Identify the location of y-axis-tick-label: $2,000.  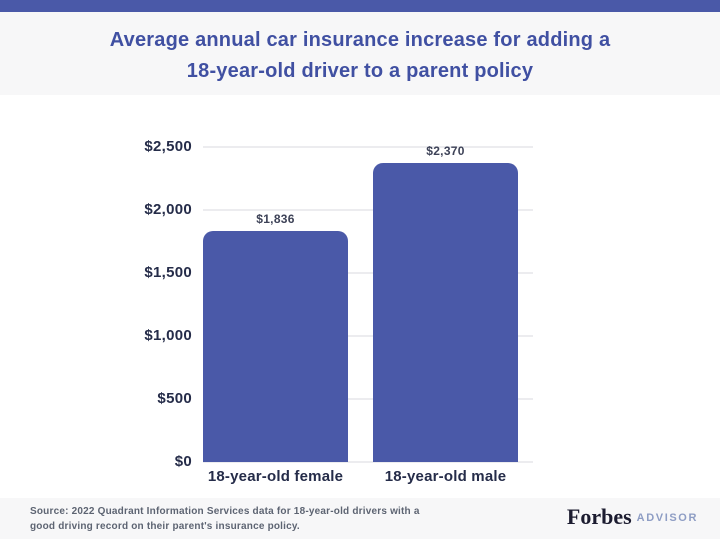
(168, 209).